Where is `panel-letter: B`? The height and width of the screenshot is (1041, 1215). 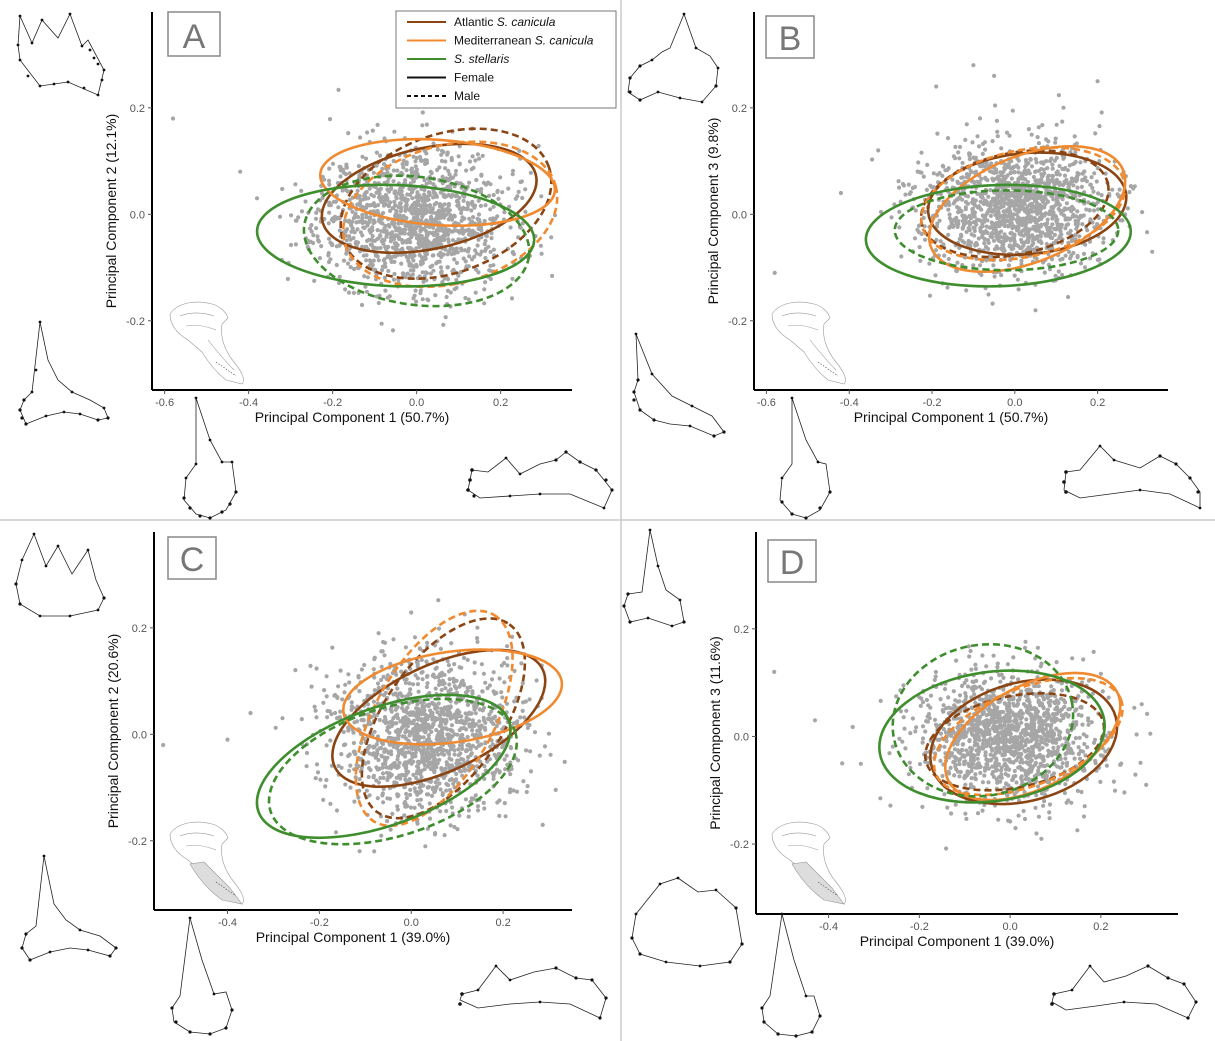 panel-letter: B is located at coordinates (790, 39).